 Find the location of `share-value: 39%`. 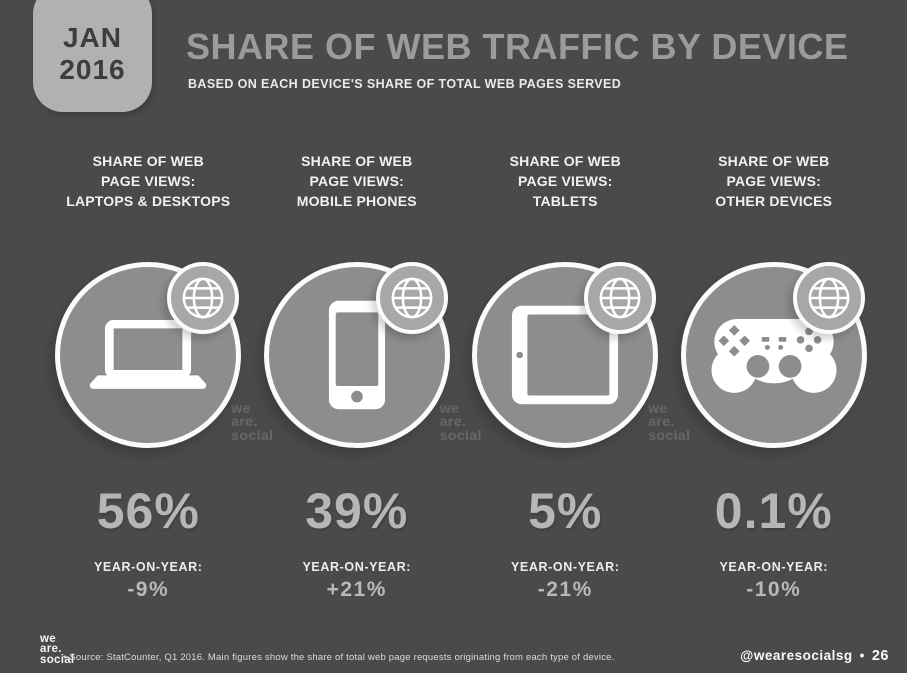

share-value: 39% is located at coordinates (357, 511).